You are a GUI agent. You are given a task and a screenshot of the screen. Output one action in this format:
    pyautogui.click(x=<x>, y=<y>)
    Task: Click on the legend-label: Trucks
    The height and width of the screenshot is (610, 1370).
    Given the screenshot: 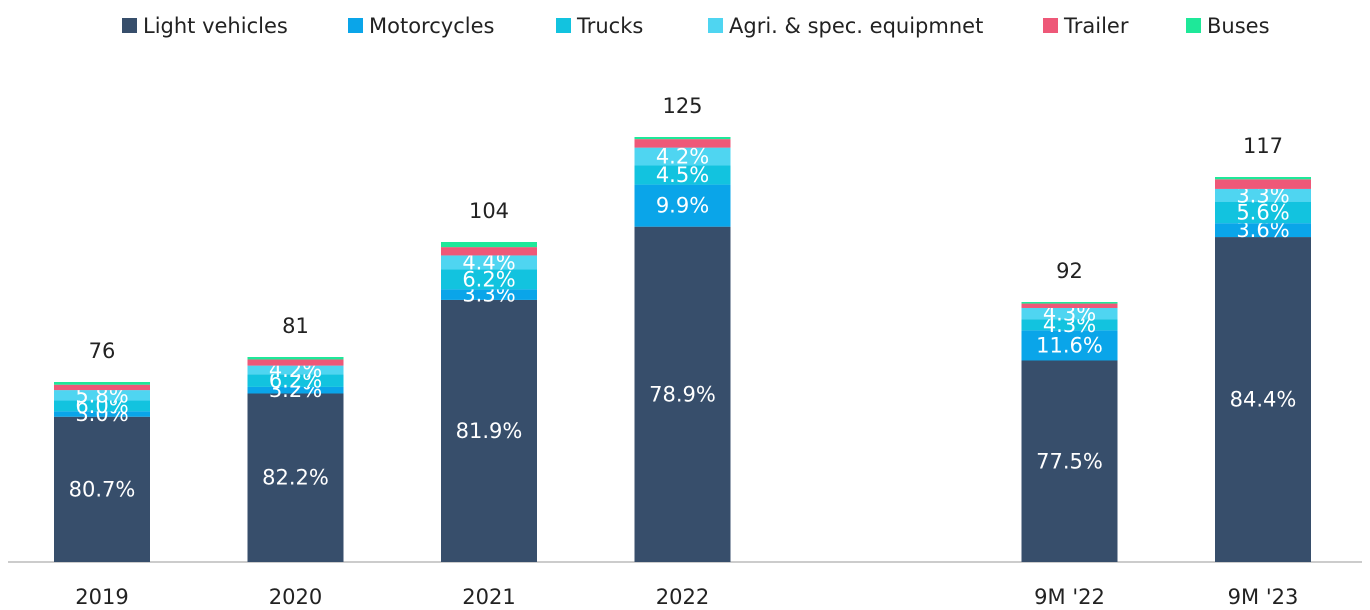 What is the action you would take?
    pyautogui.click(x=609, y=26)
    